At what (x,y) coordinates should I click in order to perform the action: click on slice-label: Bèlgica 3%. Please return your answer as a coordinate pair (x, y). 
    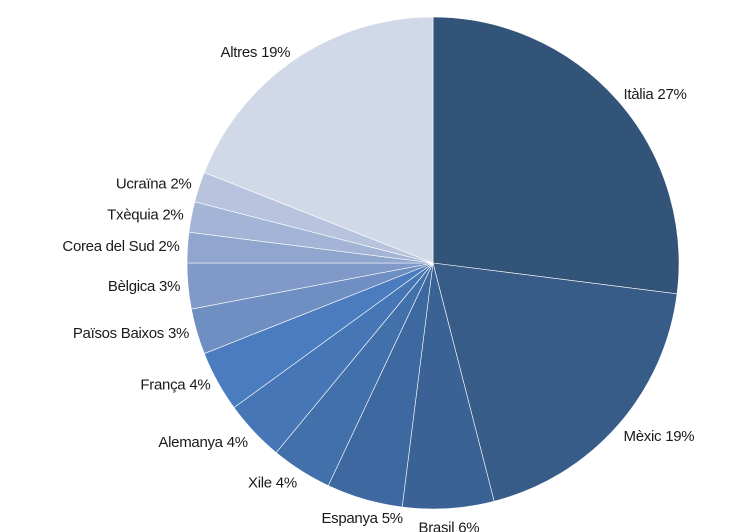
    Looking at the image, I should click on (144, 286).